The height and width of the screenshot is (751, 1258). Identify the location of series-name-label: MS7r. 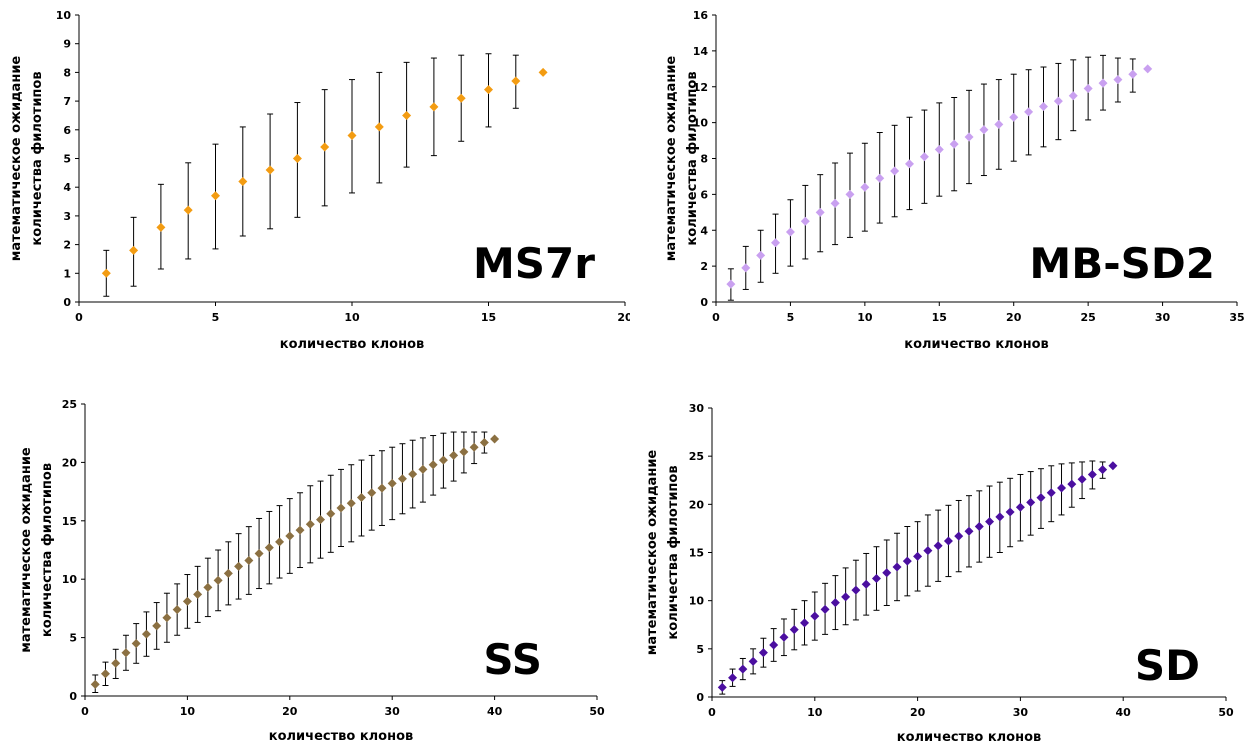
(534, 263).